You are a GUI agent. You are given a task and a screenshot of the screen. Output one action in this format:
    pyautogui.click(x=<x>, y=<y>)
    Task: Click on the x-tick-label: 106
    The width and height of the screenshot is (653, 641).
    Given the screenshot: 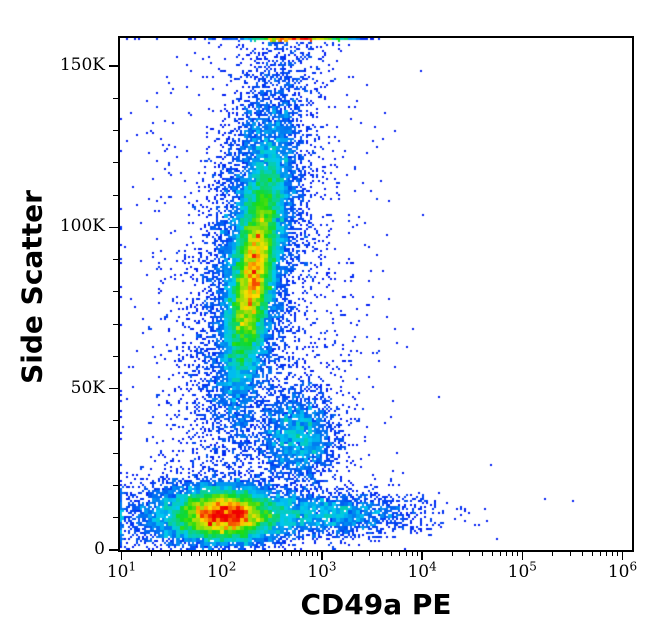 What is the action you would take?
    pyautogui.click(x=622, y=570)
    